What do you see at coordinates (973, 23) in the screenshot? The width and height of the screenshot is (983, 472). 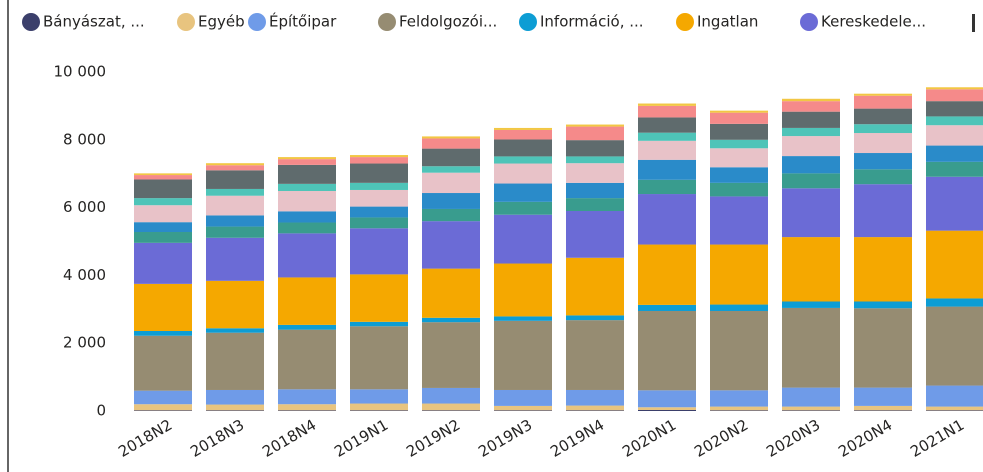 I see `legend-overflow-marker` at bounding box center [973, 23].